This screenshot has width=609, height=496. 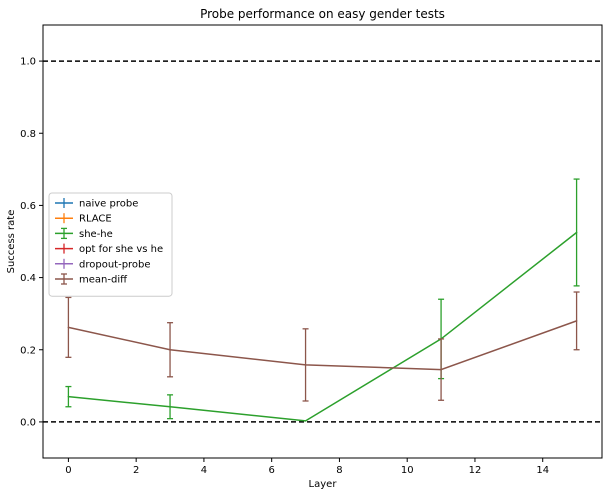 I want to click on legend-item: naive probe, so click(x=96, y=204).